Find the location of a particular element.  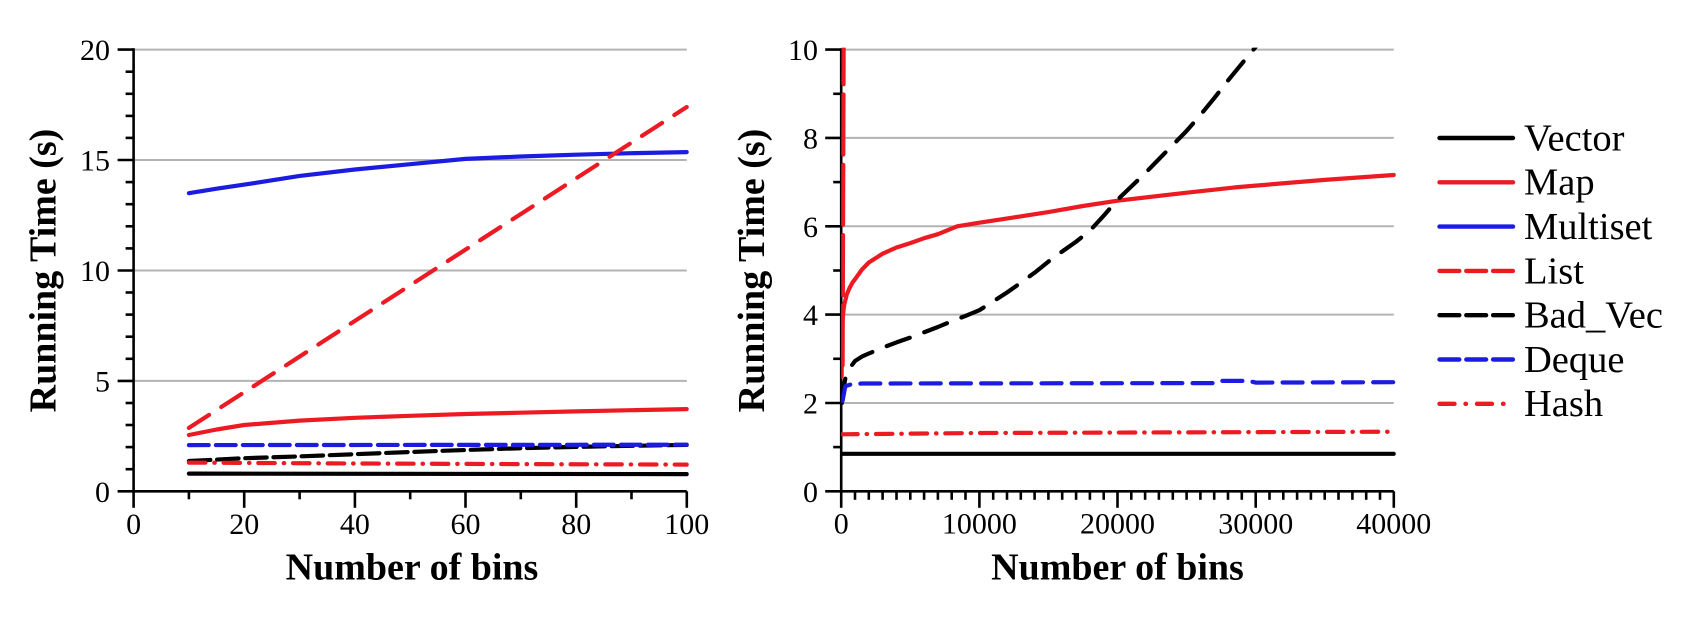

svg-text: Multiset is located at coordinates (1588, 227).